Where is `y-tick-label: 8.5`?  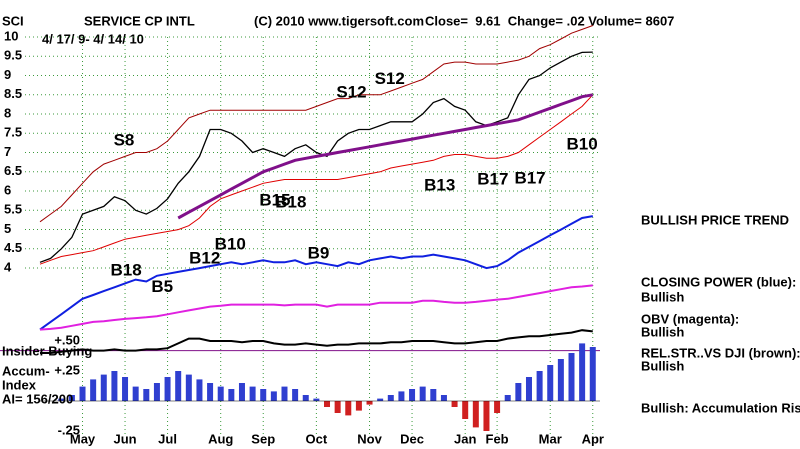
y-tick-label: 8.5 is located at coordinates (13, 93).